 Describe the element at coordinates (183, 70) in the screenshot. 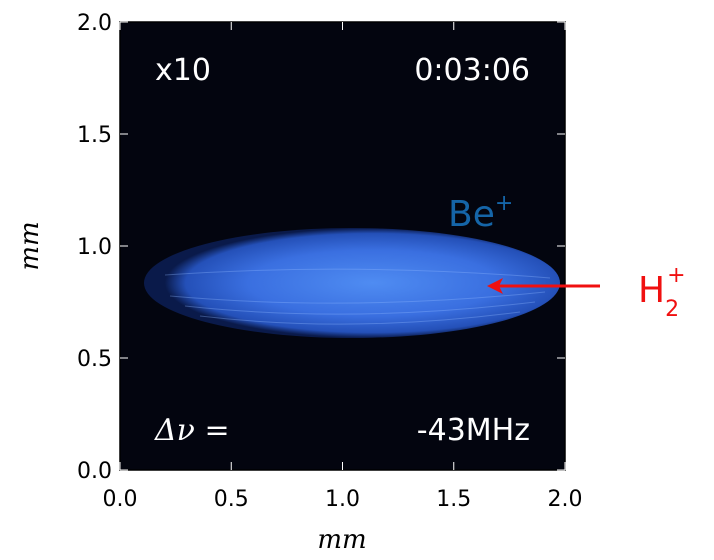

I see `magnification: x10` at that location.